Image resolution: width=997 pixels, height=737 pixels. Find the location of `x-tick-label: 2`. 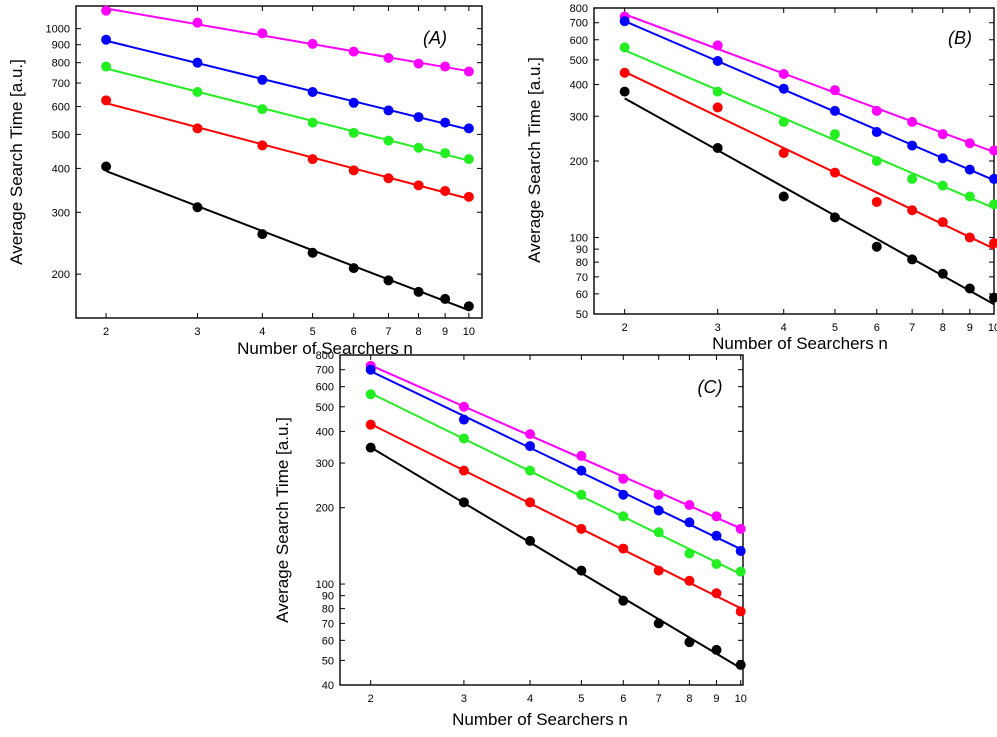

x-tick-label: 2 is located at coordinates (625, 328).